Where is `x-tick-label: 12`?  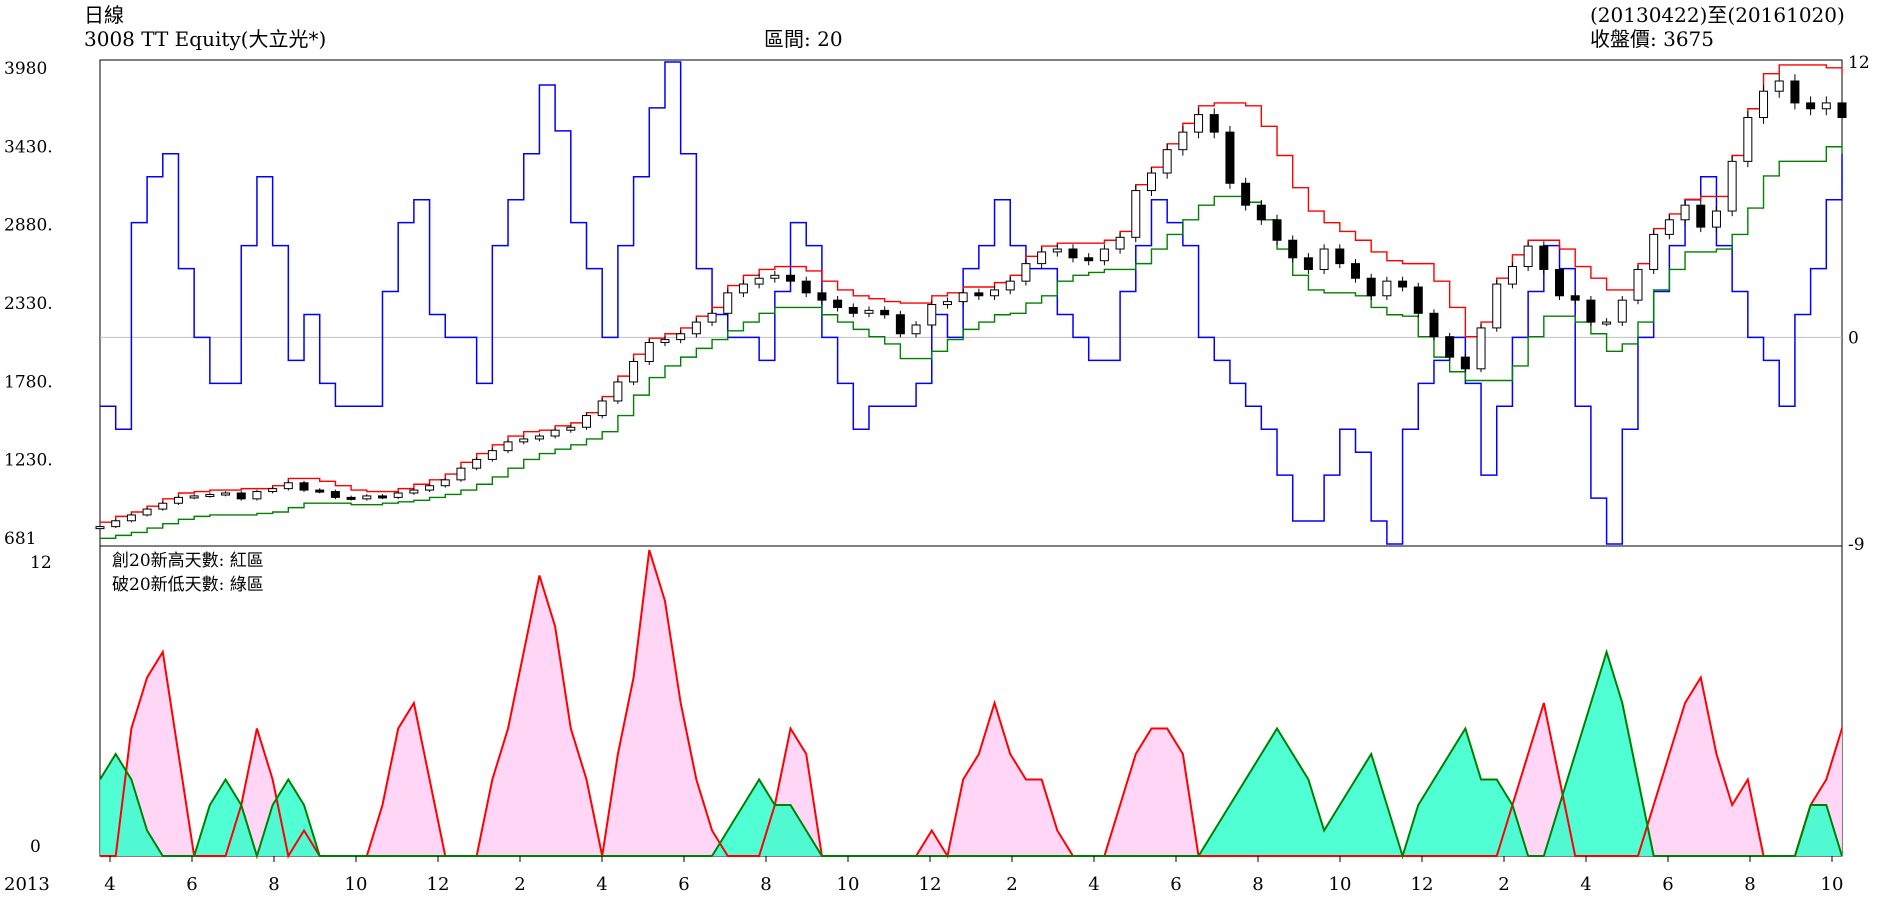
x-tick-label: 12 is located at coordinates (438, 884).